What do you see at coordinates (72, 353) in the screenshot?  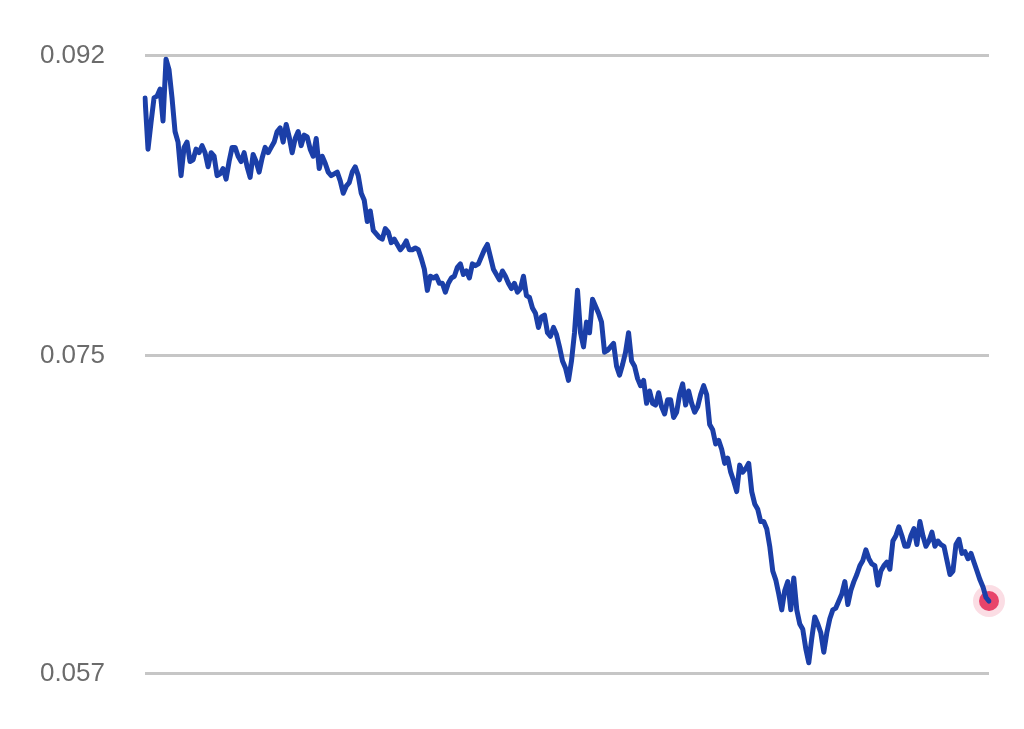 I see `y-tick-label: 0.075` at bounding box center [72, 353].